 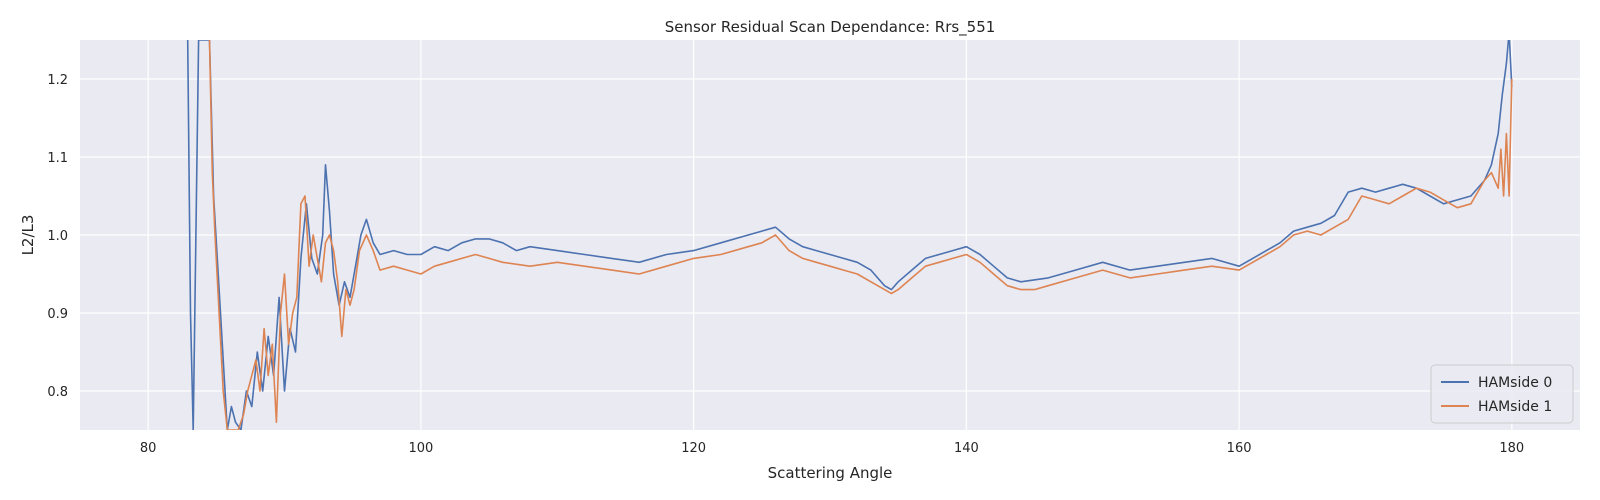 What do you see at coordinates (1515, 407) in the screenshot?
I see `legend-label: HAMside 1` at bounding box center [1515, 407].